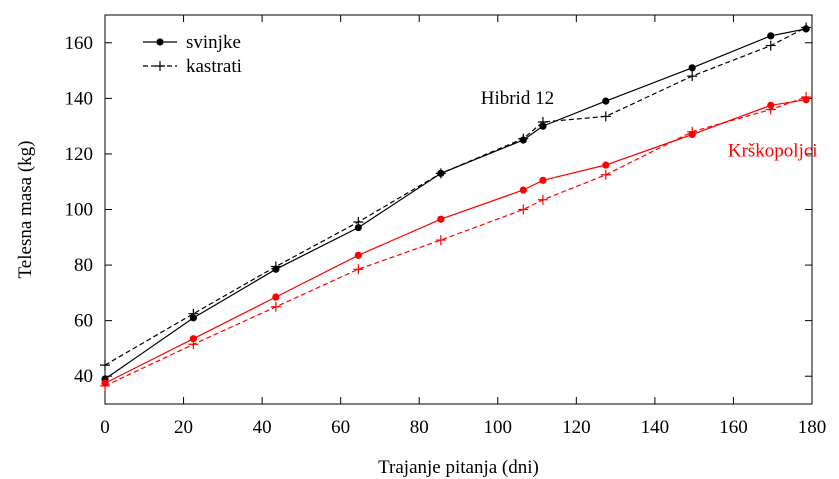 The width and height of the screenshot is (839, 479). Describe the element at coordinates (83, 376) in the screenshot. I see `y-tick-label: 40` at that location.